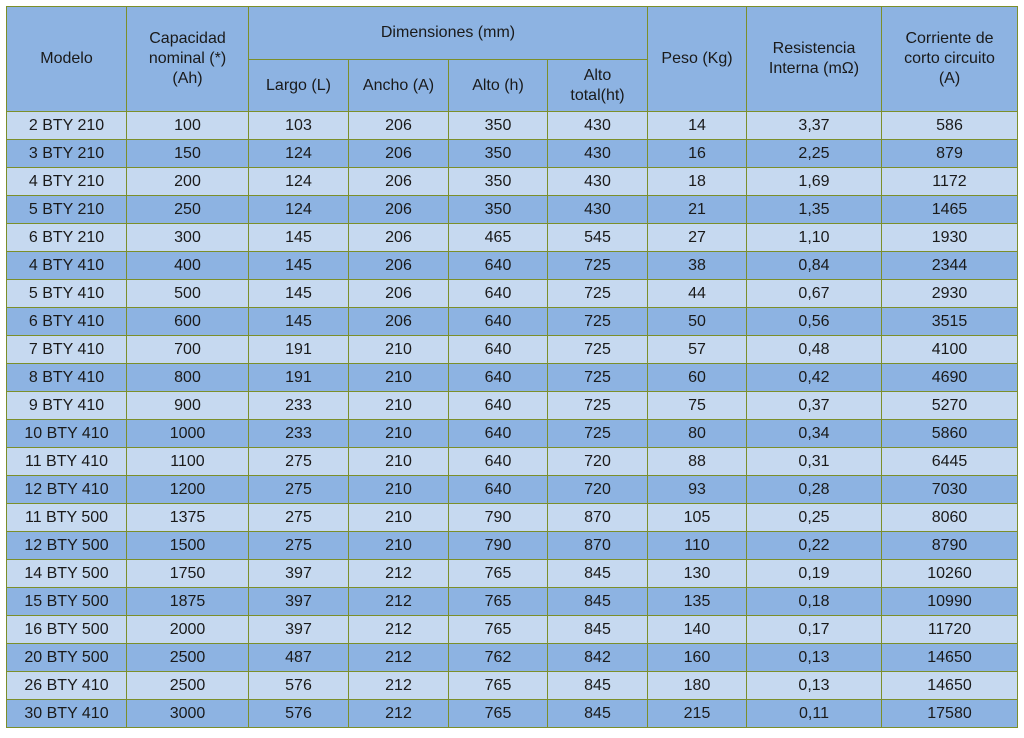 The height and width of the screenshot is (738, 1024). Describe the element at coordinates (66, 433) in the screenshot. I see `cell-modelo: 10 BTY 410` at that location.